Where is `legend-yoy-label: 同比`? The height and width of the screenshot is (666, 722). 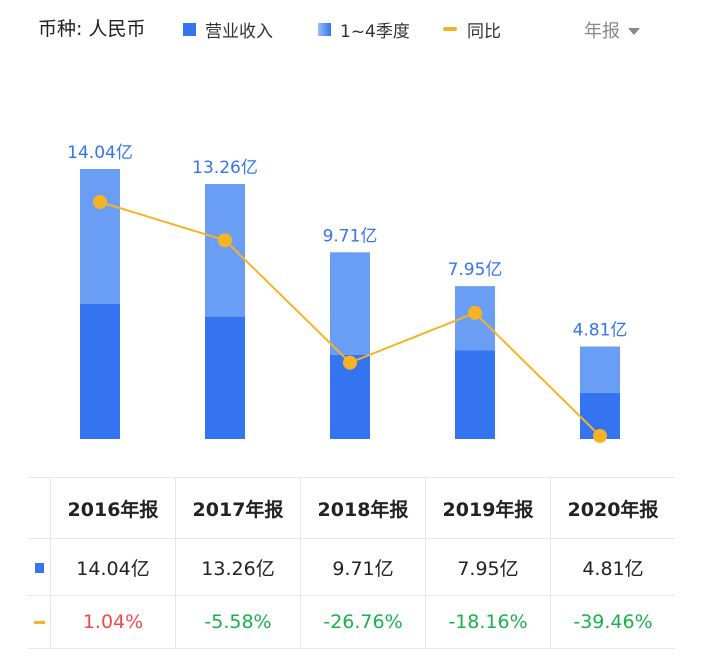
legend-yoy-label: 同比 is located at coordinates (484, 31).